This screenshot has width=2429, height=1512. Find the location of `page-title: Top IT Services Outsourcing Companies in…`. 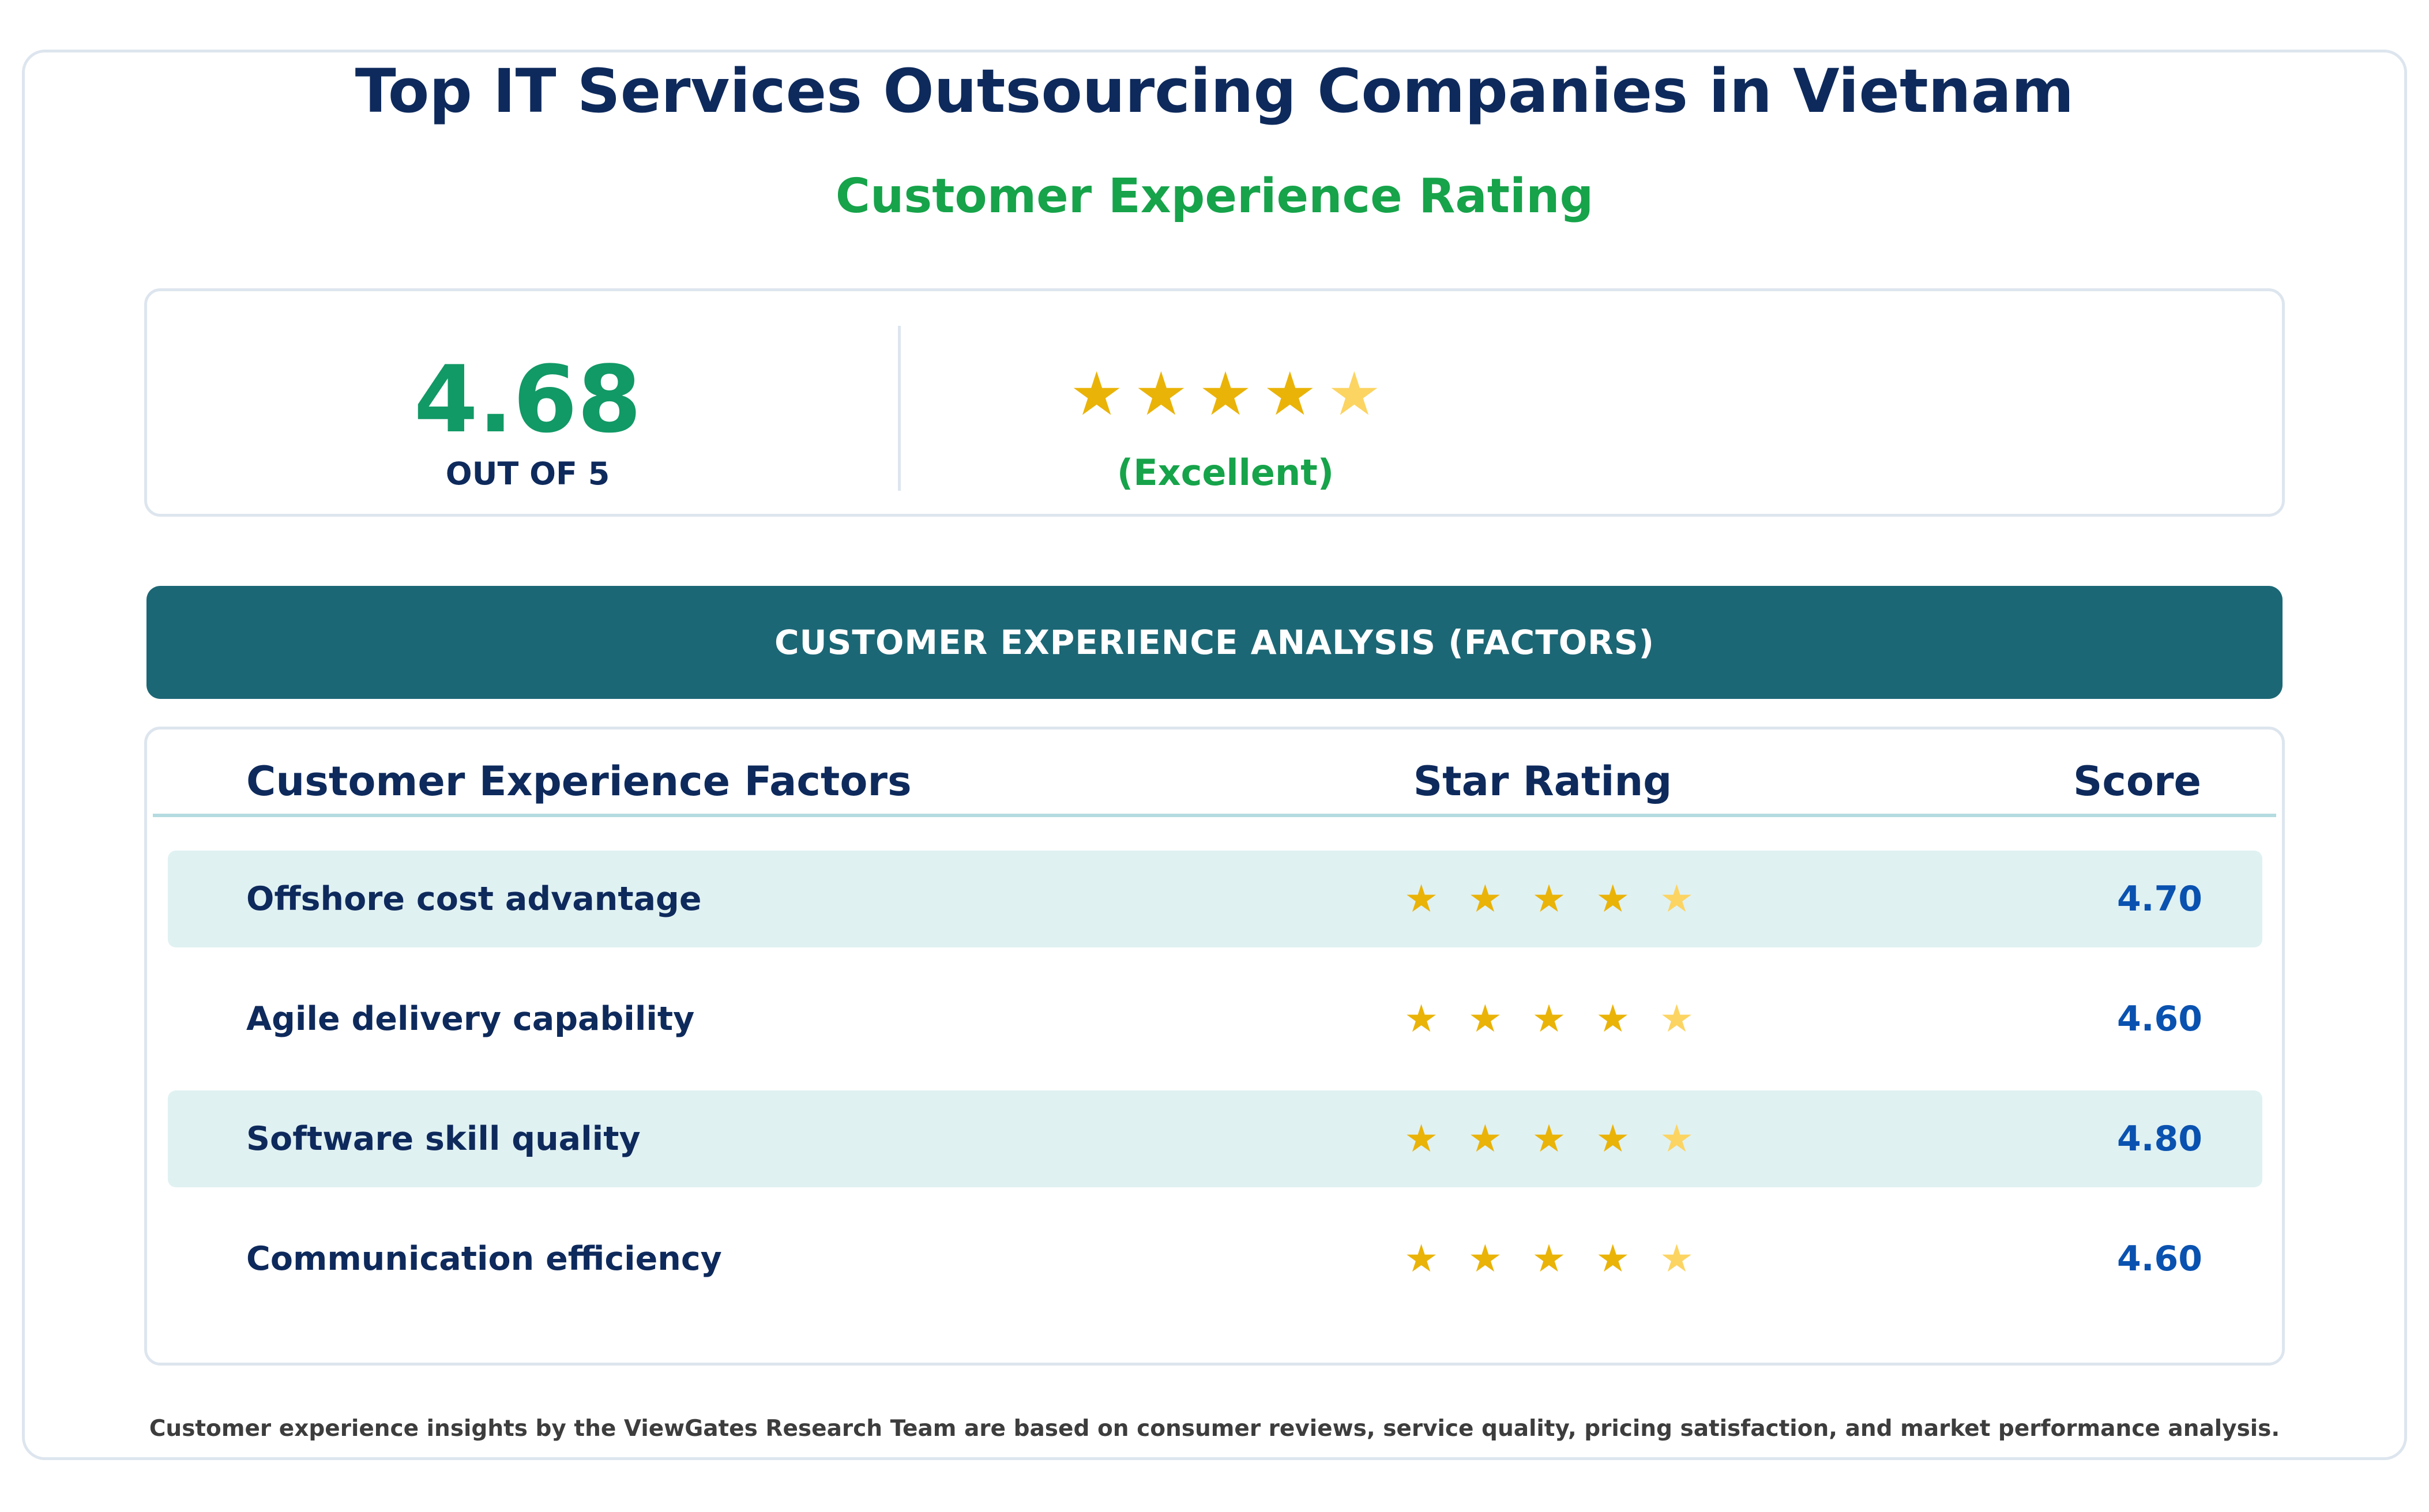

page-title: Top IT Services Outsourcing Companies in… is located at coordinates (1214, 91).